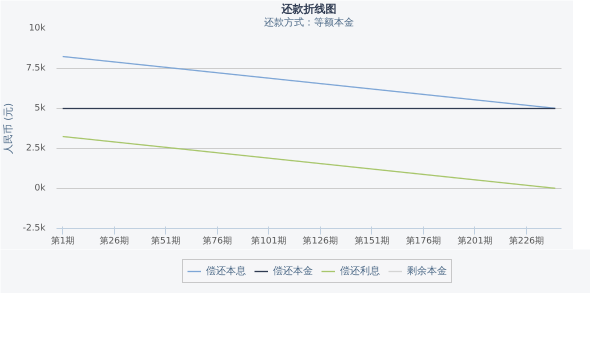 The height and width of the screenshot is (337, 600). Describe the element at coordinates (217, 241) in the screenshot. I see `x-tick-label: 第76期` at that location.